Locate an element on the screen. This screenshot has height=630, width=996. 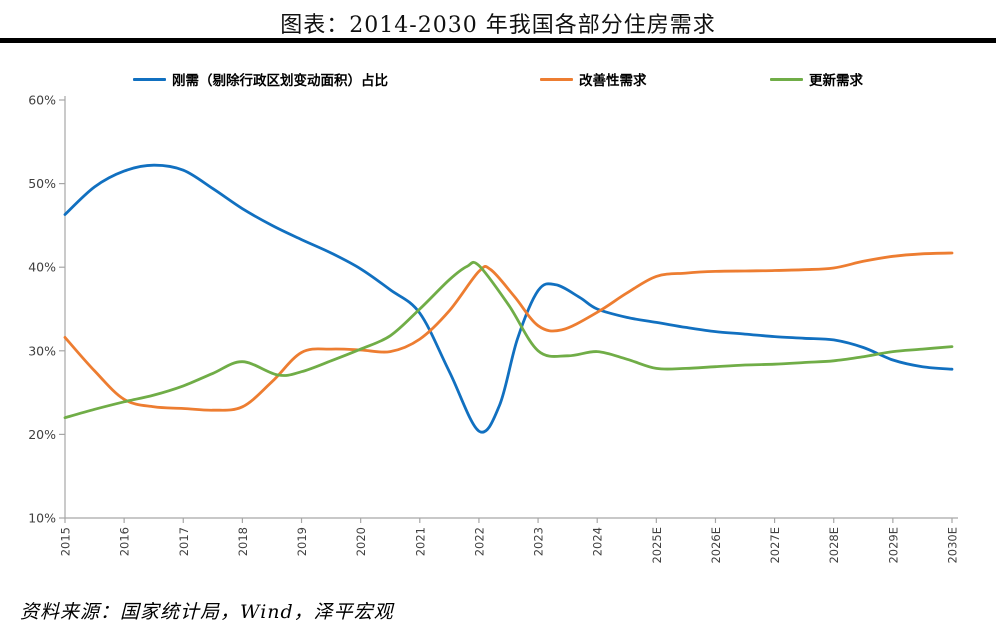
x-tick-label: 2022 is located at coordinates (479, 541).